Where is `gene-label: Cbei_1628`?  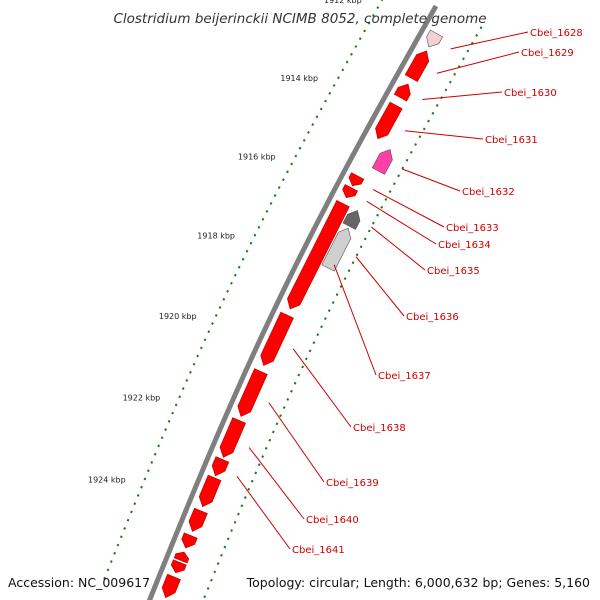
gene-label: Cbei_1628 is located at coordinates (556, 33).